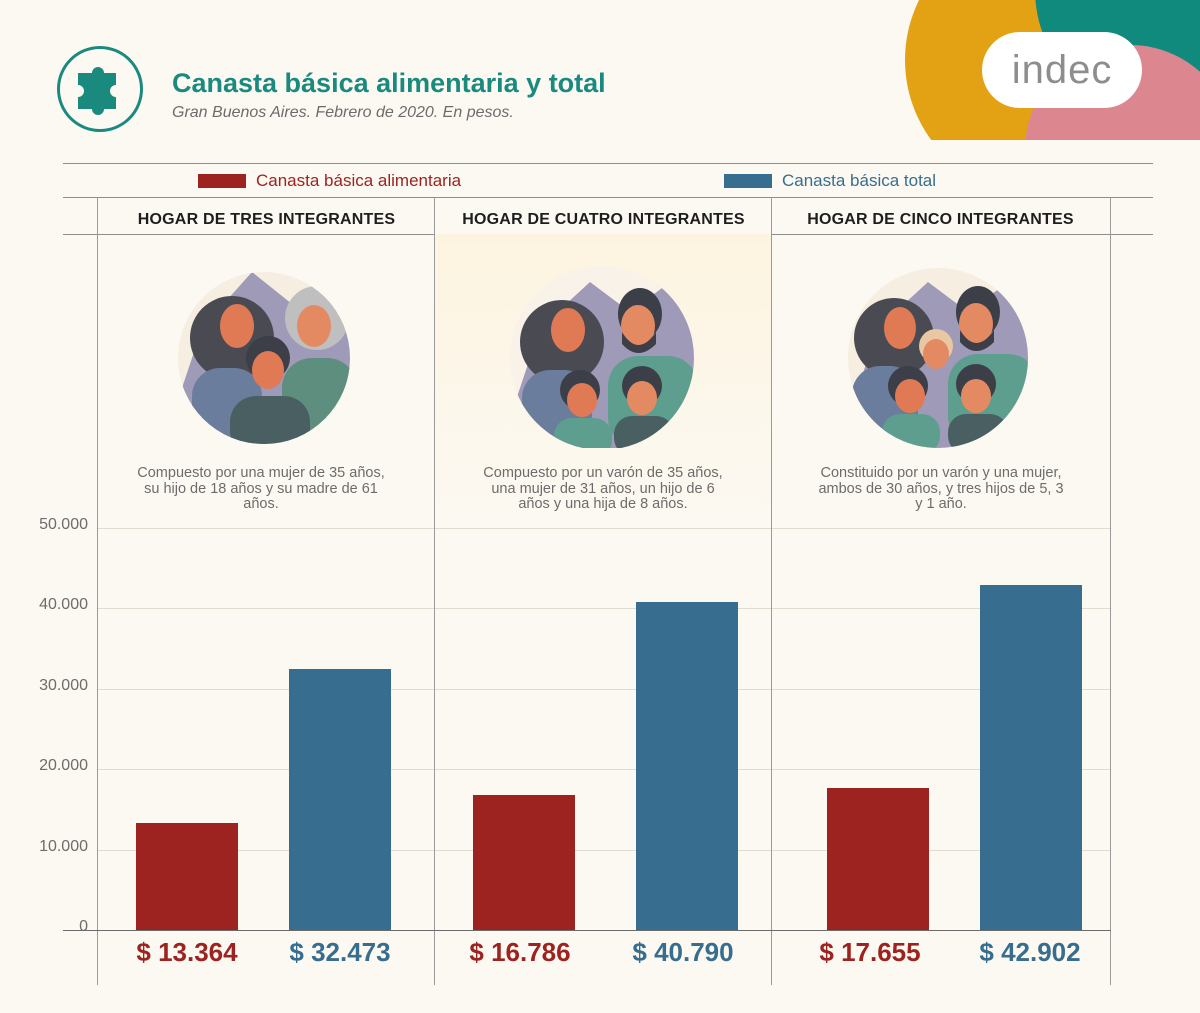 Image resolution: width=1200 pixels, height=1013 pixels. What do you see at coordinates (748, 181) in the screenshot?
I see `legend-total-swatch` at bounding box center [748, 181].